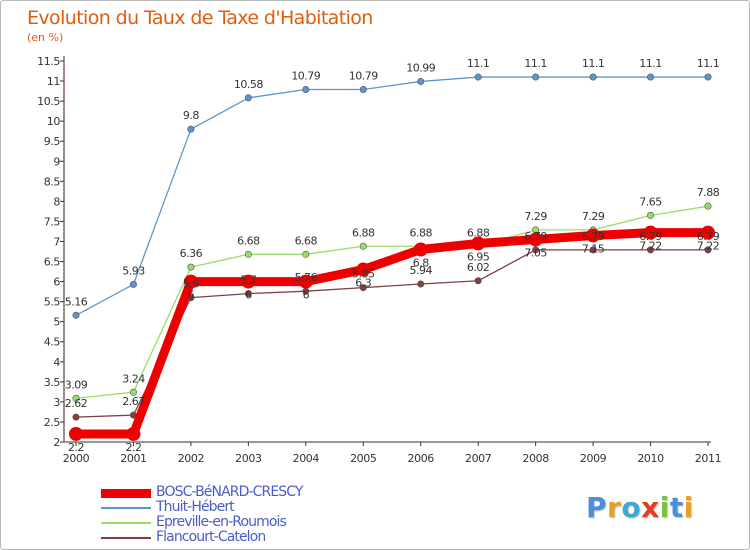 The width and height of the screenshot is (750, 550). What do you see at coordinates (48, 61) in the screenshot?
I see `y-tick-label: 11.5` at bounding box center [48, 61].